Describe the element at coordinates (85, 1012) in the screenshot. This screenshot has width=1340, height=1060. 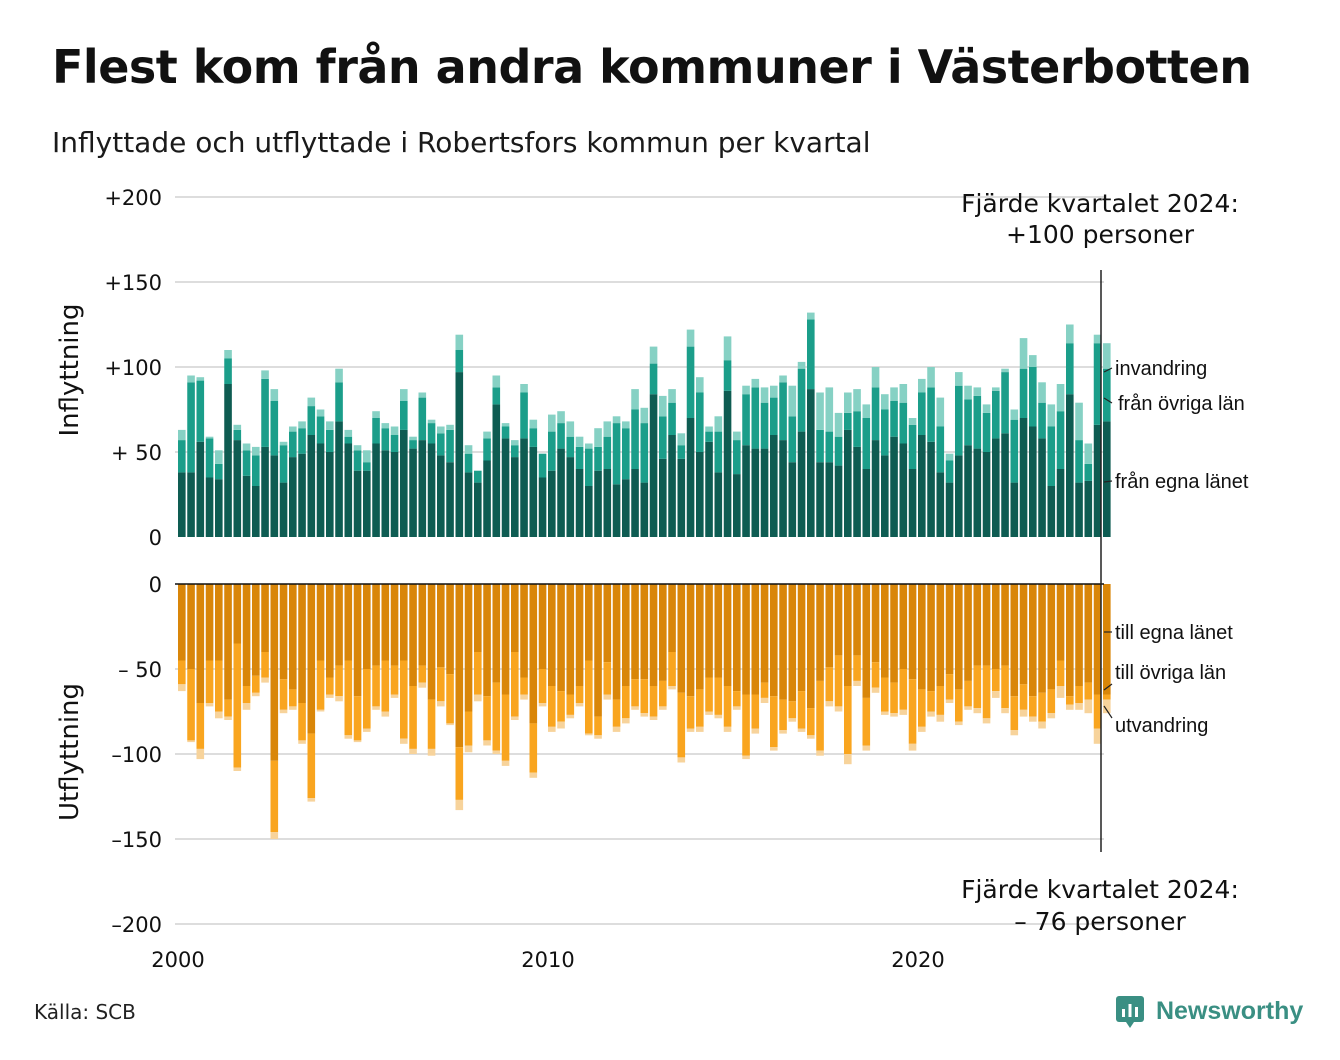
I see `source-note: Källa: SCB` at that location.